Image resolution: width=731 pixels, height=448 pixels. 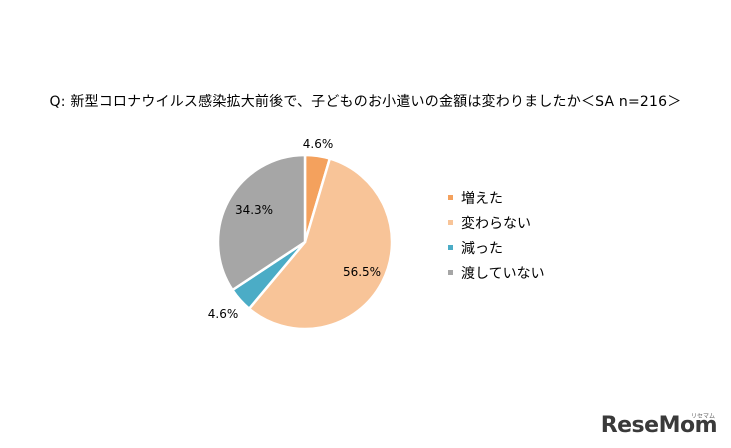 I want to click on legend-label: 増えた, so click(x=482, y=198).